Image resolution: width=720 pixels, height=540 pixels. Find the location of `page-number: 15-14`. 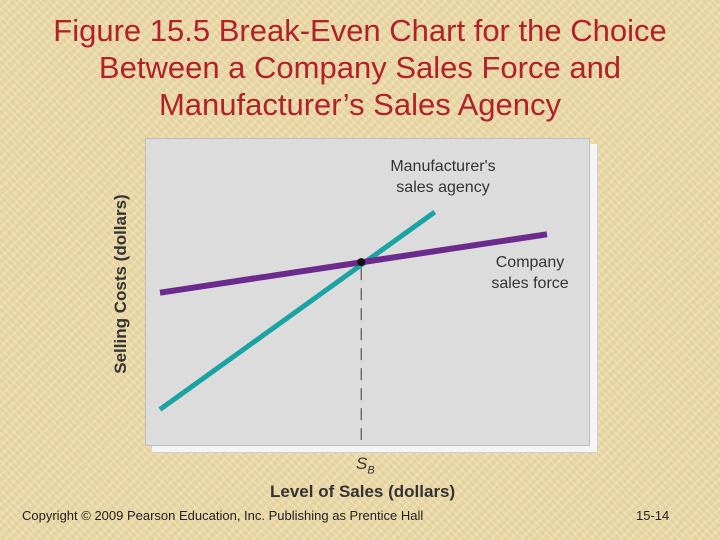

page-number: 15-14 is located at coordinates (653, 515).